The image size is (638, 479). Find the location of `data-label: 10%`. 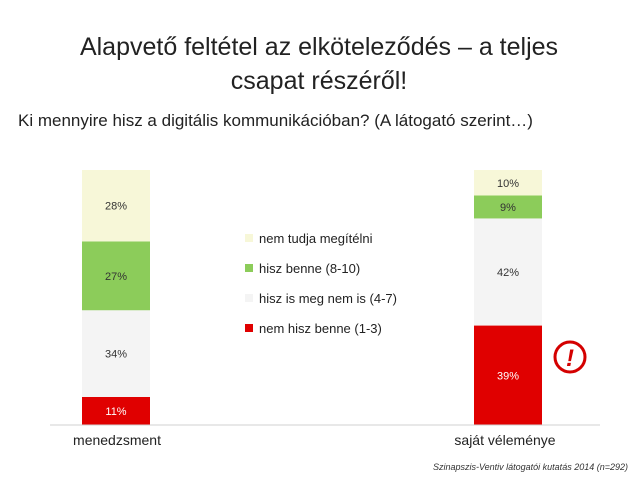

data-label: 10% is located at coordinates (508, 184).